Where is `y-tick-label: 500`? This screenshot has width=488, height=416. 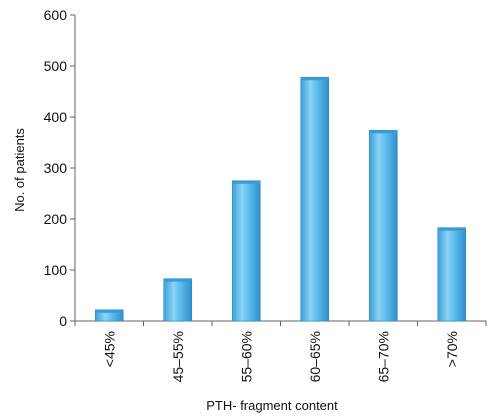 y-tick-label: 500 is located at coordinates (56, 66).